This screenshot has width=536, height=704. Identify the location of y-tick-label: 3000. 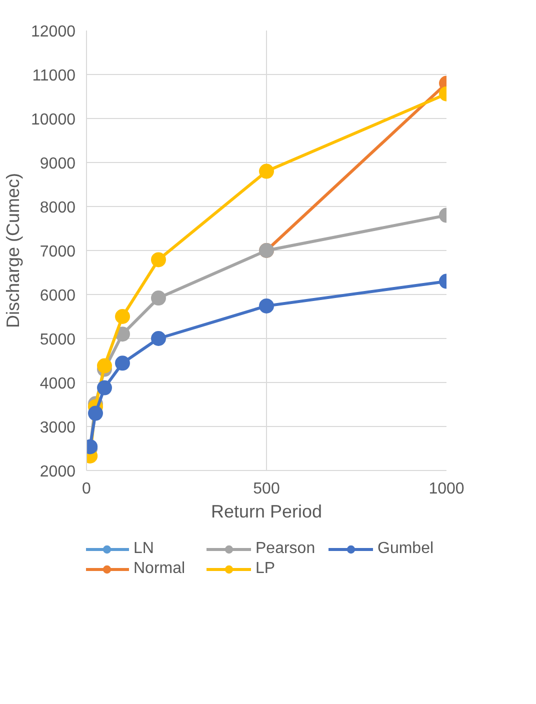
(58, 428).